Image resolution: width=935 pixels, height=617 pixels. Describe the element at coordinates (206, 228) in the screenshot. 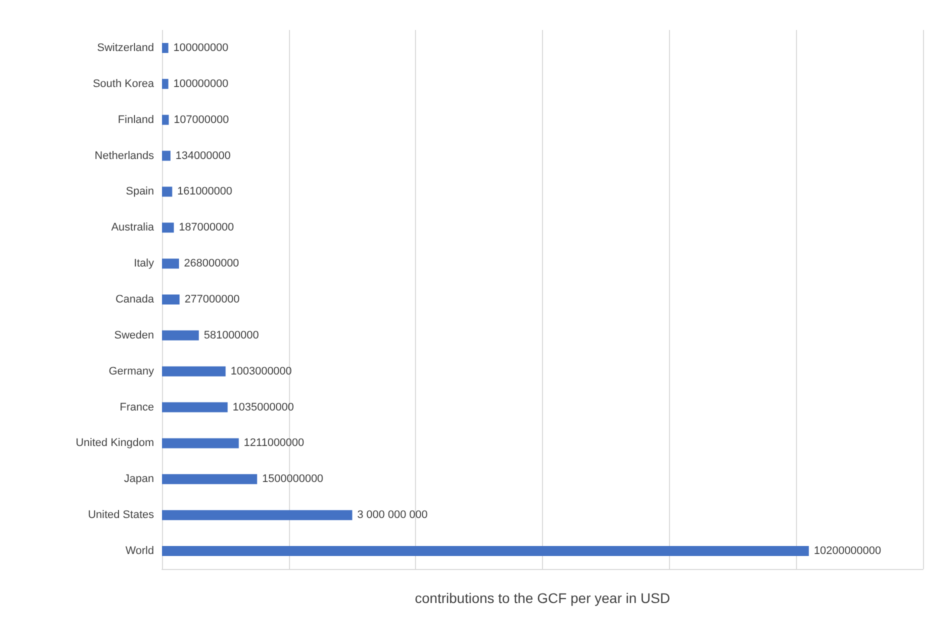

I see `data-label: 187000000` at that location.